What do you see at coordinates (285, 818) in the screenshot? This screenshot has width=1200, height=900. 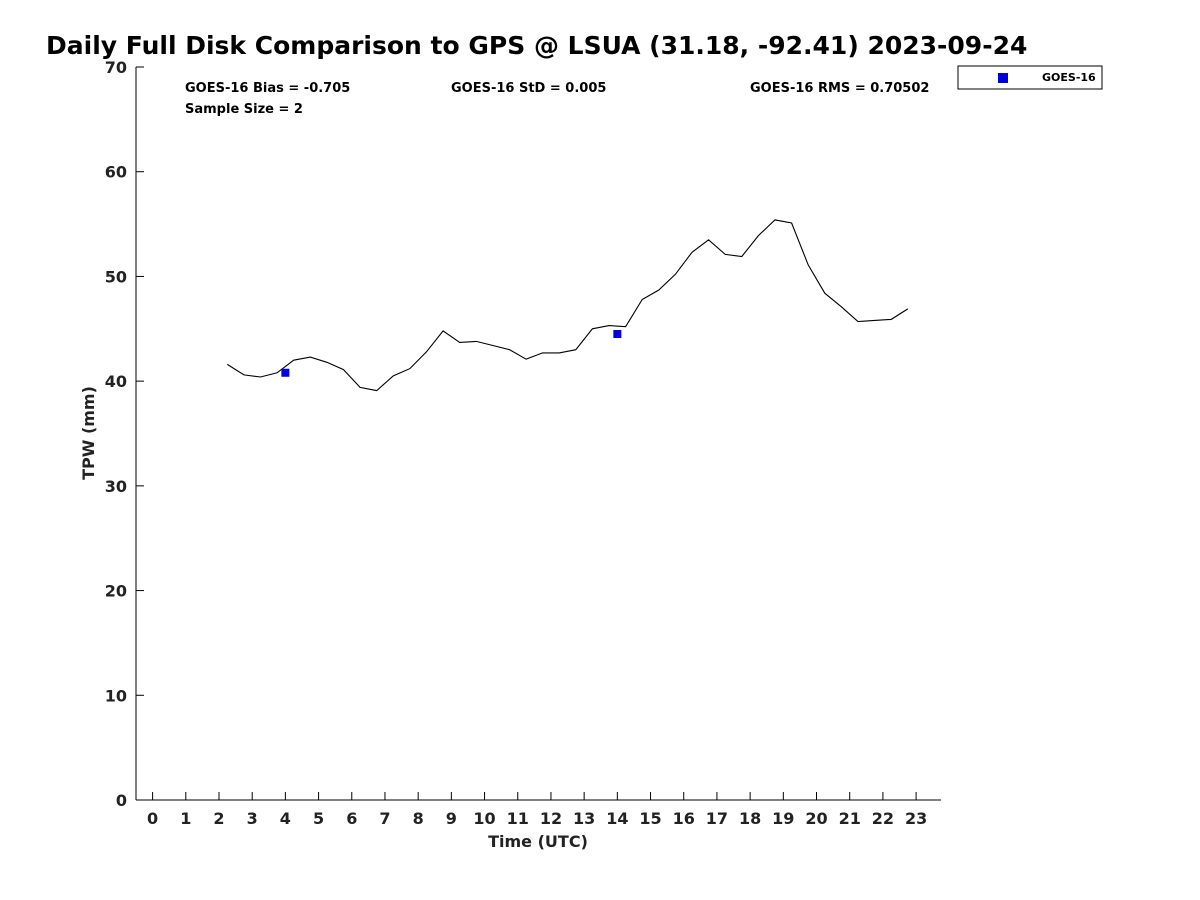 I see `x-tick-label: 4` at bounding box center [285, 818].